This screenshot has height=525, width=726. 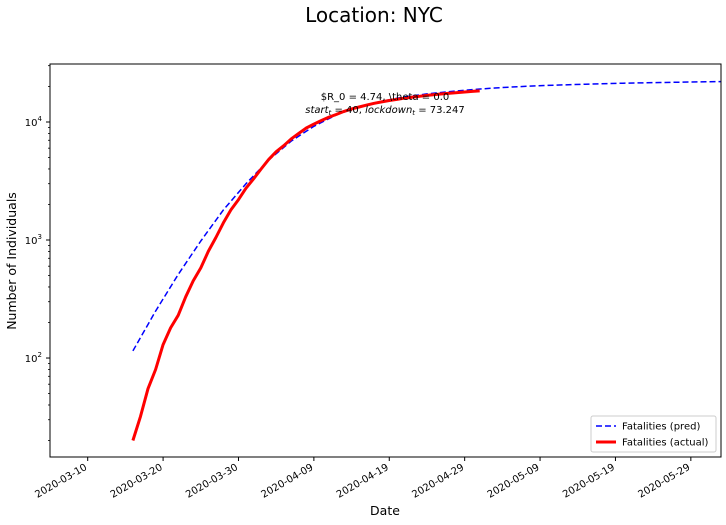 I want to click on annotation-line-2: startt = 40, lockdownt = 73.247, so click(x=385, y=111).